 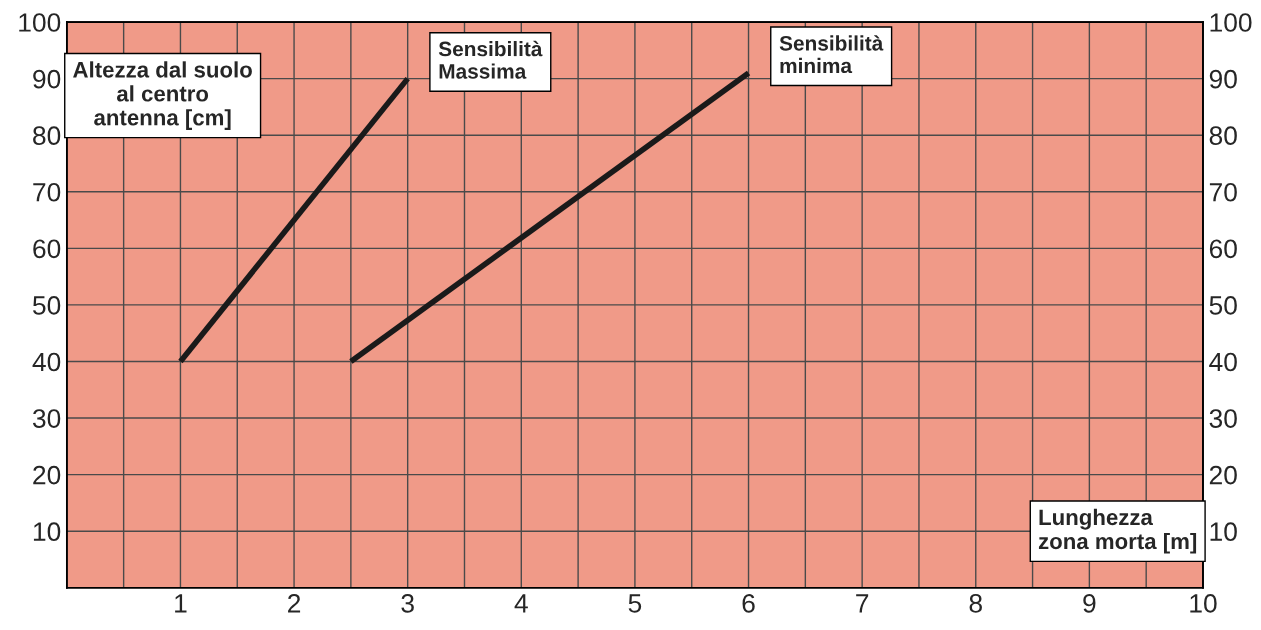 What do you see at coordinates (47, 79) in the screenshot?
I see `y-tick-label: 90` at bounding box center [47, 79].